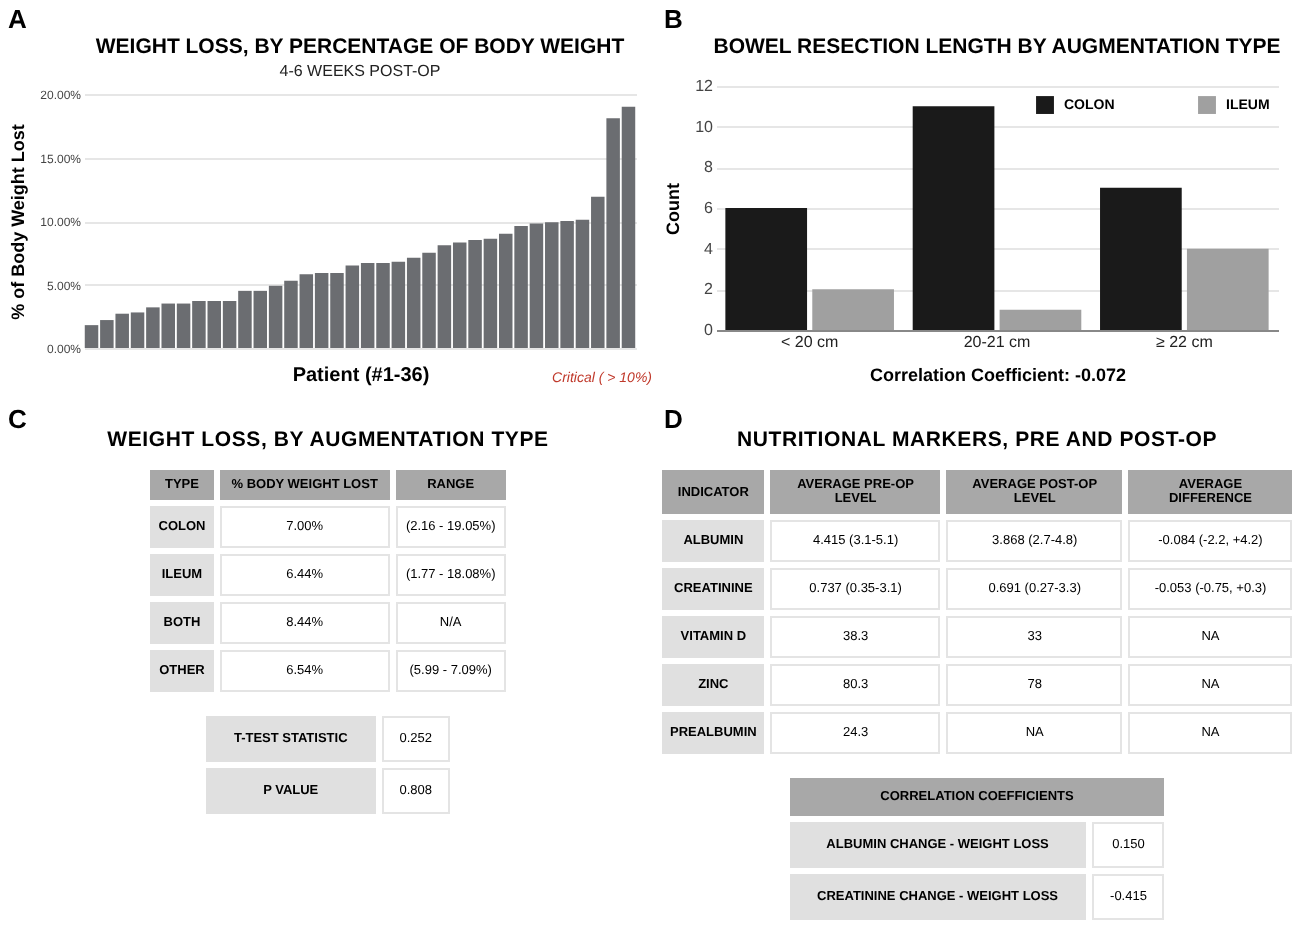 This screenshot has height=938, width=1298. What do you see at coordinates (328, 440) in the screenshot?
I see `text: WEIGHT LOSS, BY AUGMENTATION TYPE` at bounding box center [328, 440].